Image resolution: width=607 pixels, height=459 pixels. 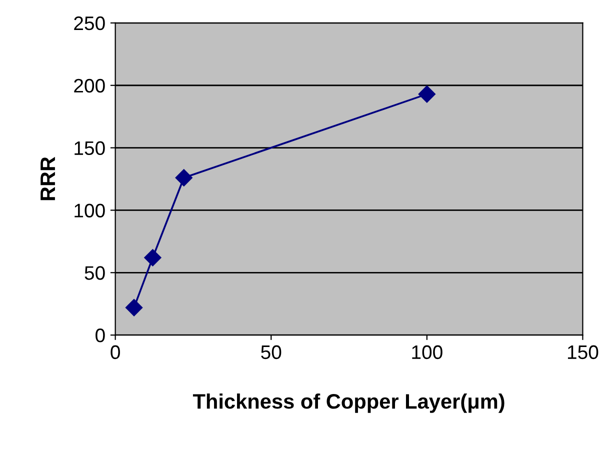 I want to click on y-tick-label: 100, so click(x=89, y=211).